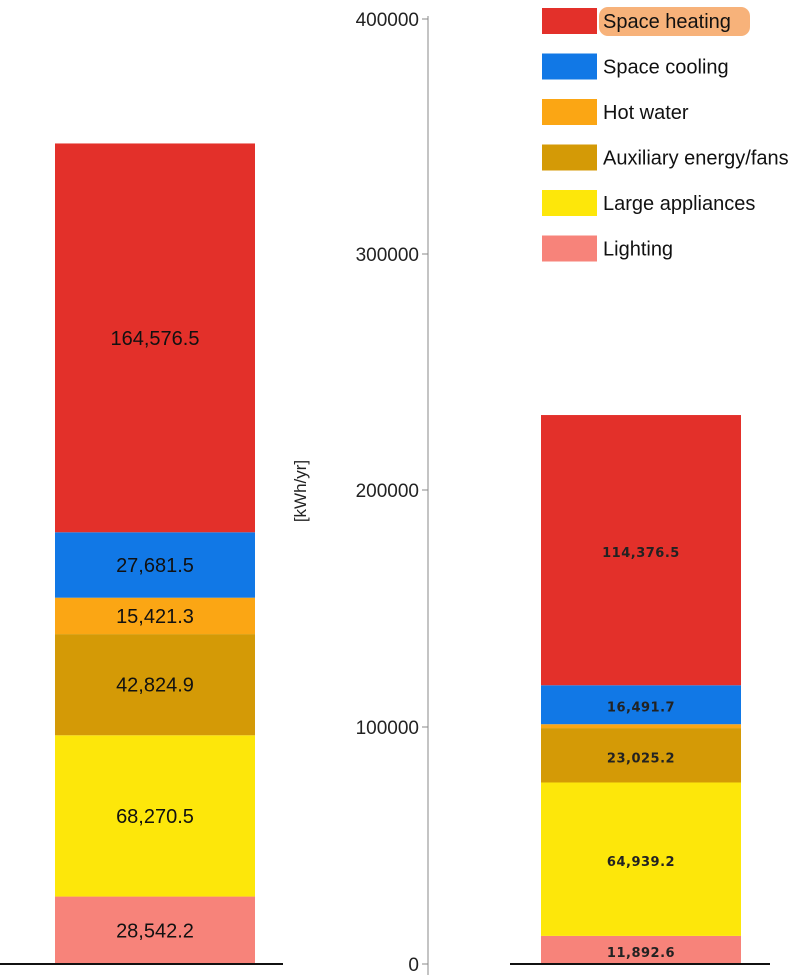  I want to click on data-label-large-appliances: 64,939.2, so click(641, 862).